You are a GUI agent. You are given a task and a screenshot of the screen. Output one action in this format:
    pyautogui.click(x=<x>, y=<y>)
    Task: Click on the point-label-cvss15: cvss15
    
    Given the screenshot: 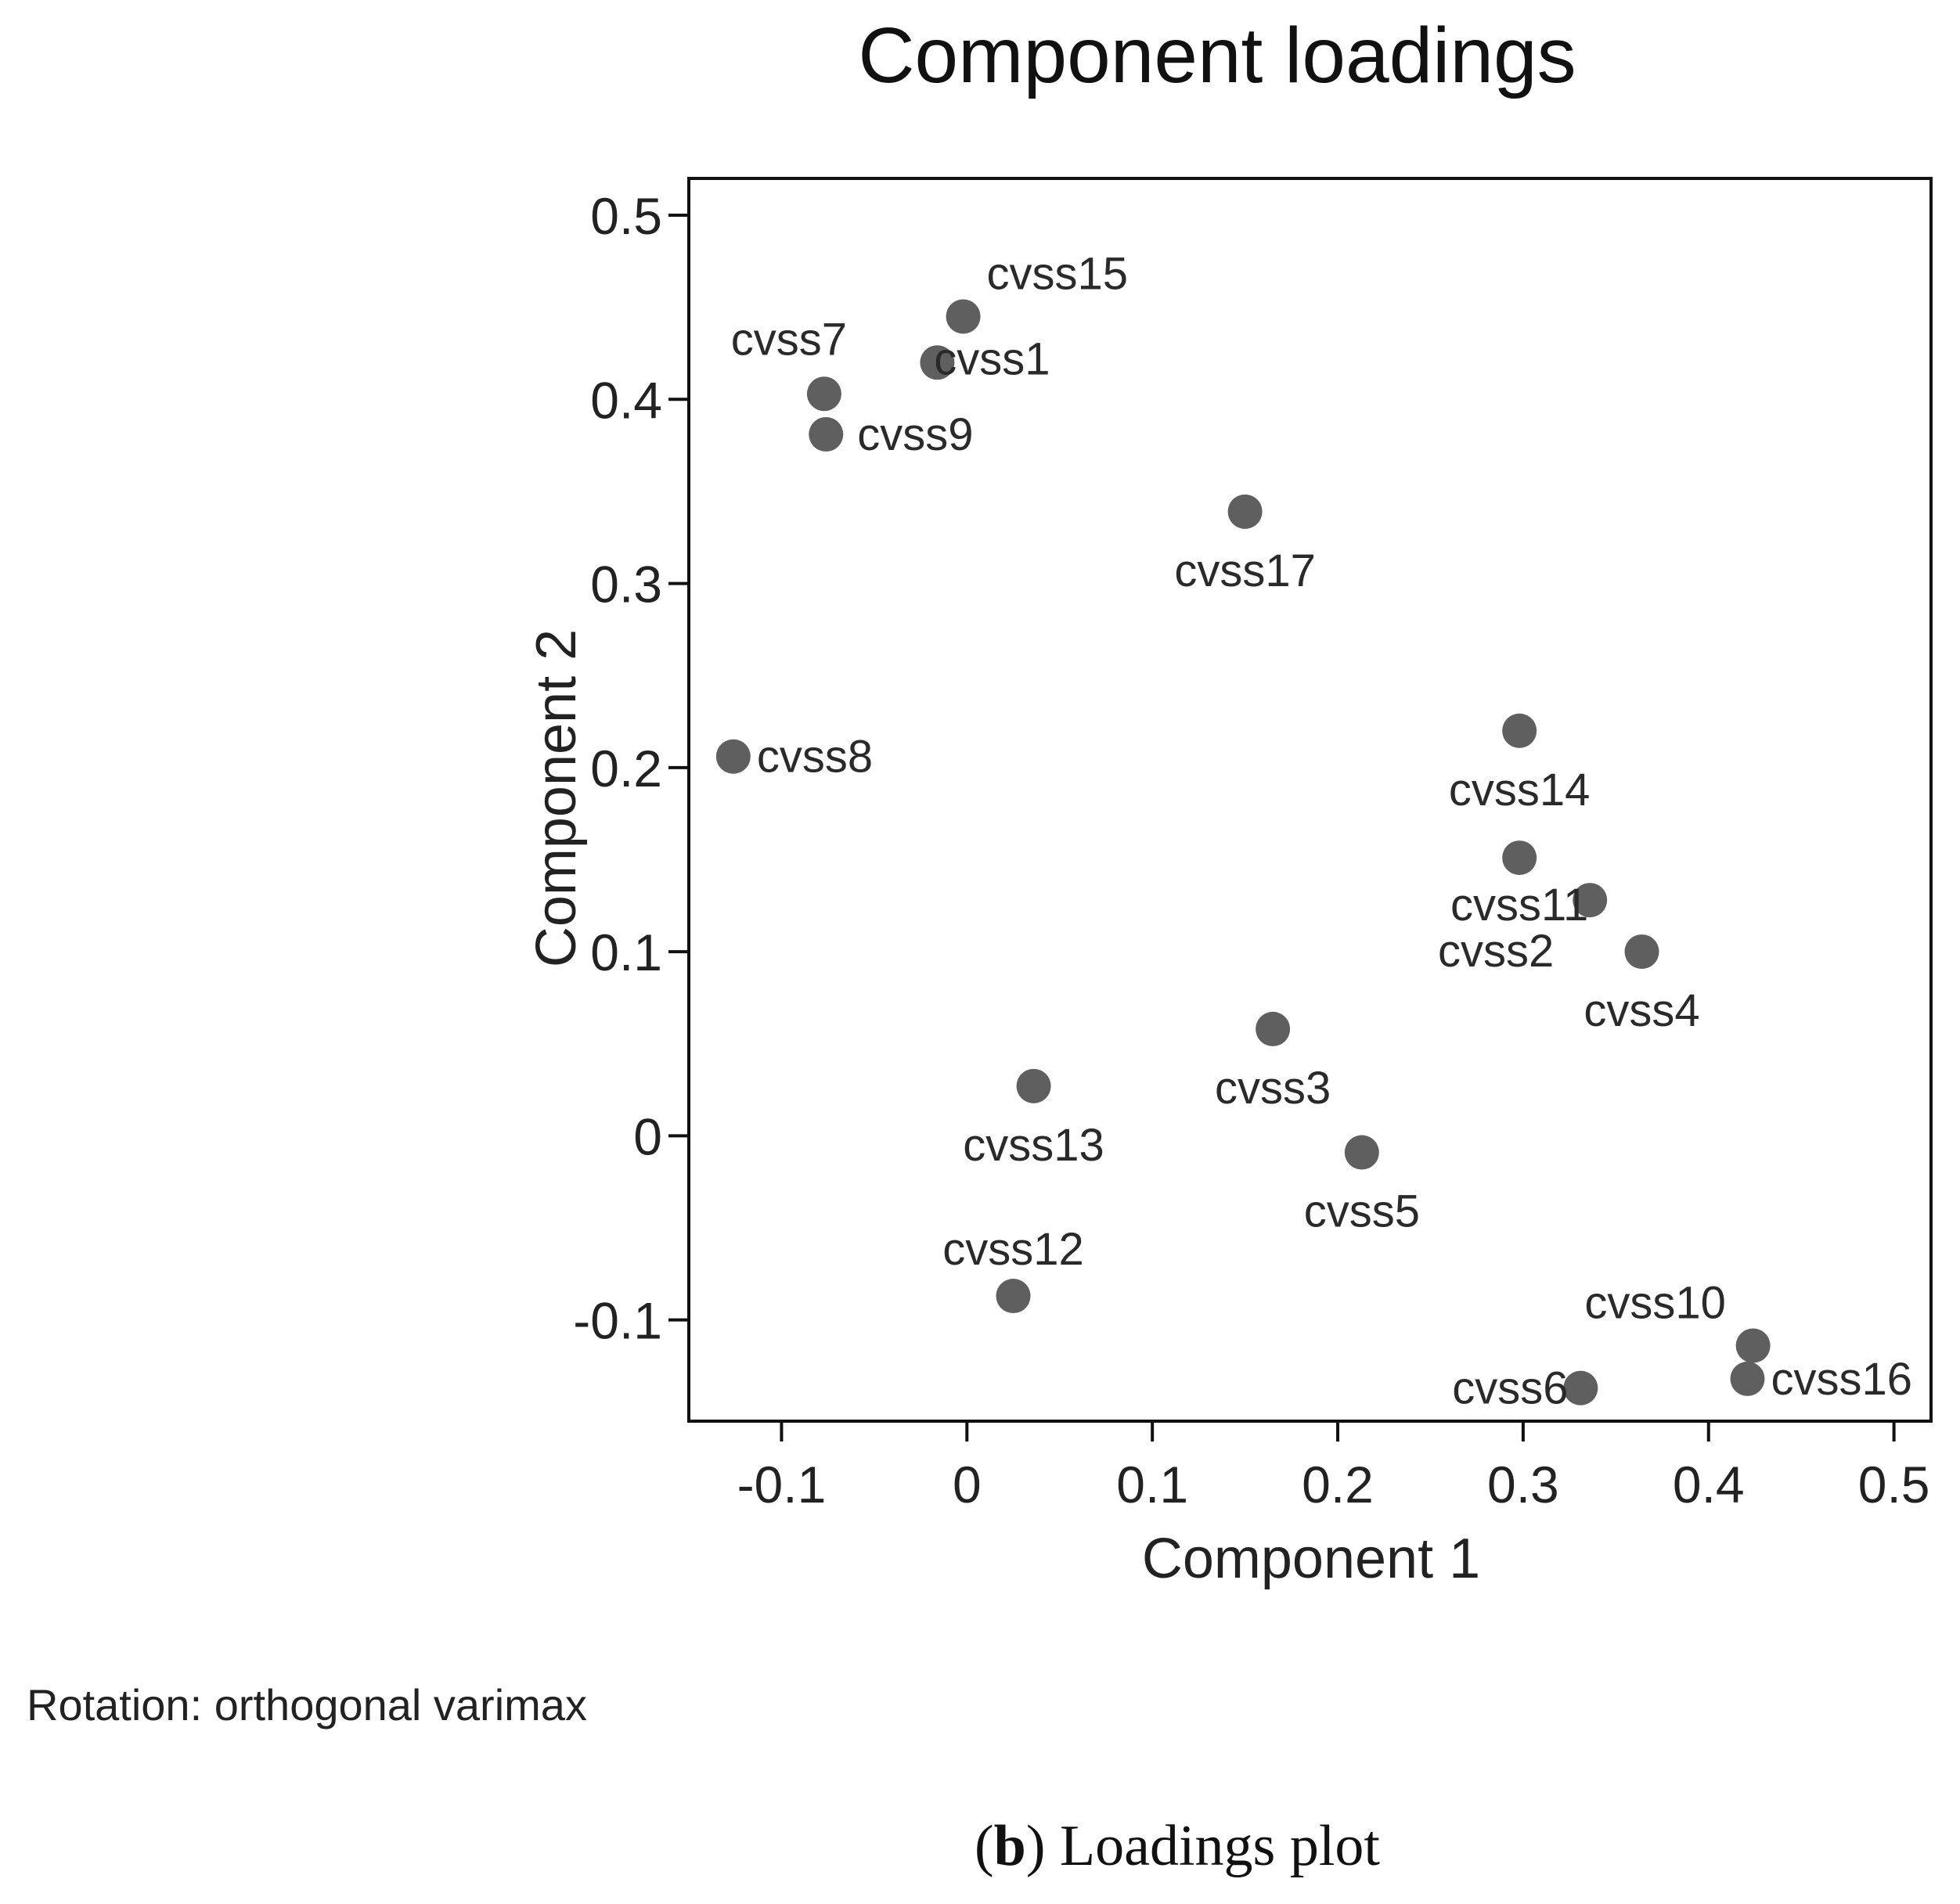 What is the action you would take?
    pyautogui.click(x=1058, y=273)
    